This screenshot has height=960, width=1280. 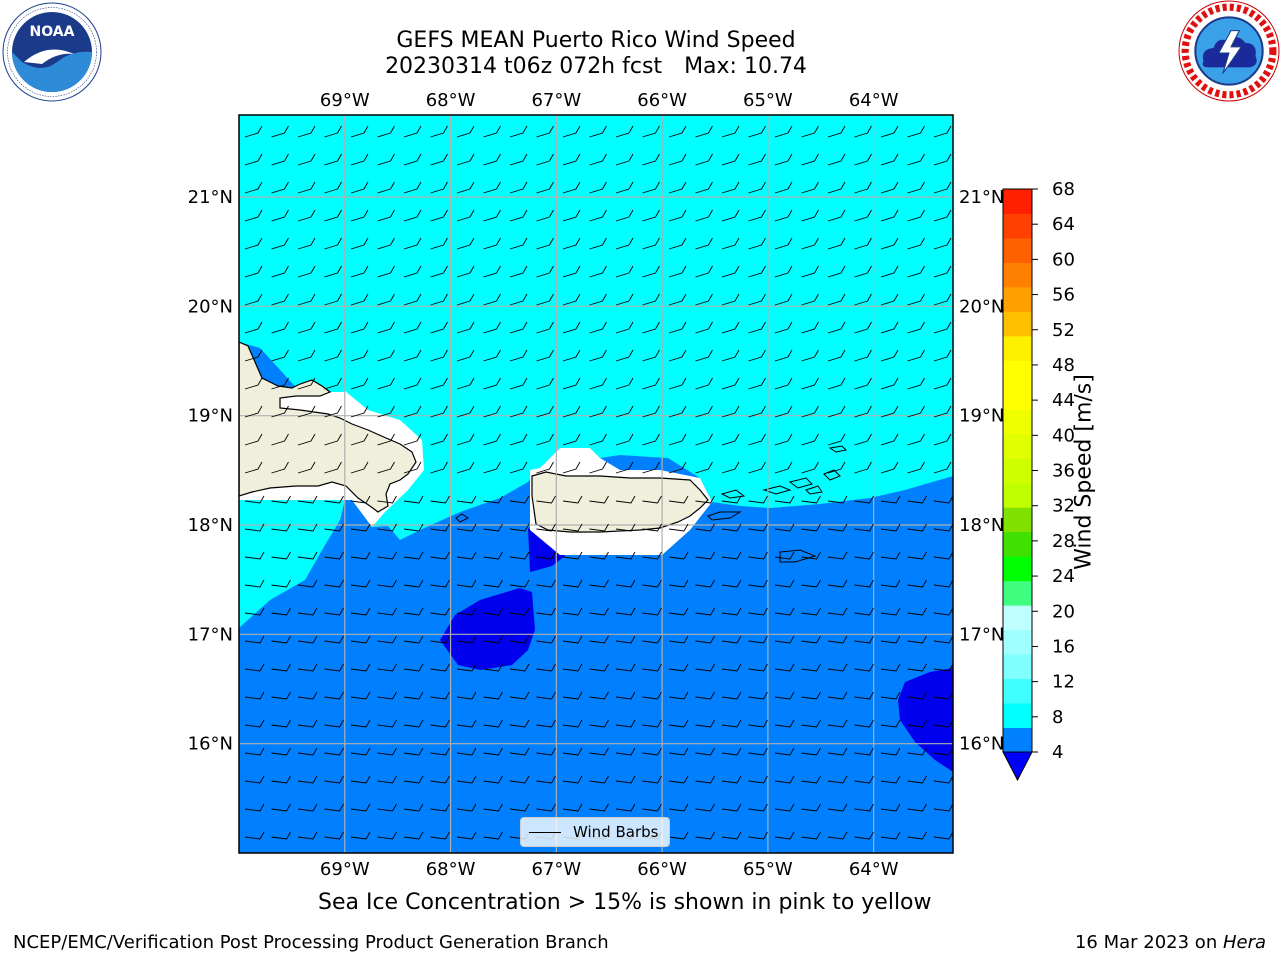 What do you see at coordinates (210, 525) in the screenshot?
I see `lat-label-left: 18°N` at bounding box center [210, 525].